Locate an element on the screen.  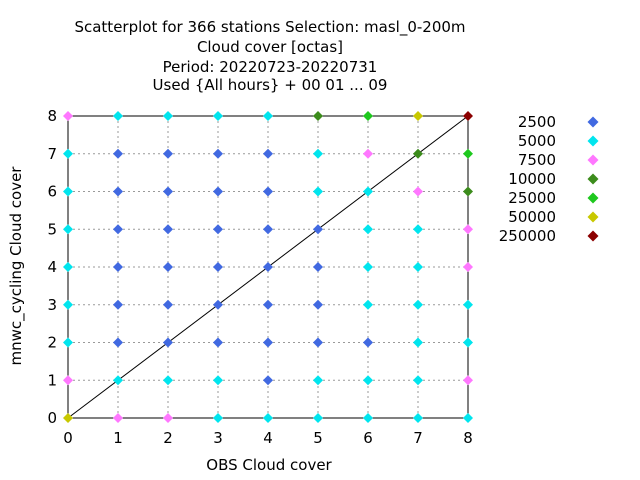
x-tick-label: 1 is located at coordinates (118, 438).